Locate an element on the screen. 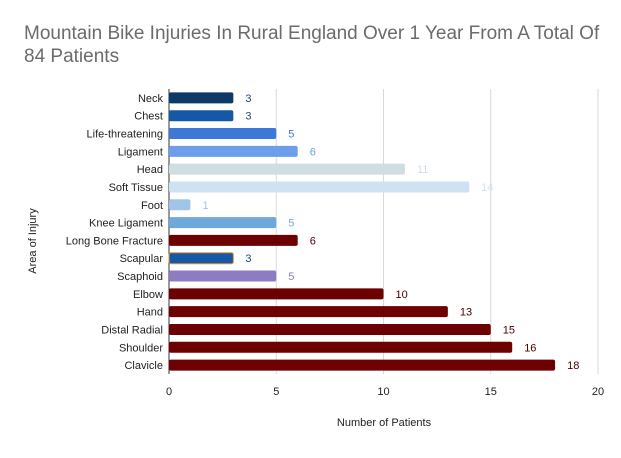 The width and height of the screenshot is (621, 458). y-axis-title: Area of Injury is located at coordinates (33, 241).